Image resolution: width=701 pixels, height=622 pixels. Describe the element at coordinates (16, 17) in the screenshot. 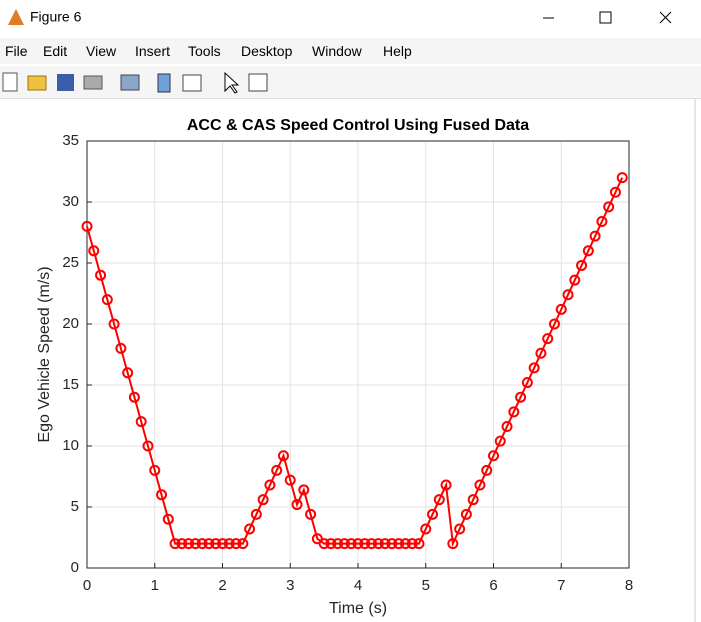

I see `app-icon` at that location.